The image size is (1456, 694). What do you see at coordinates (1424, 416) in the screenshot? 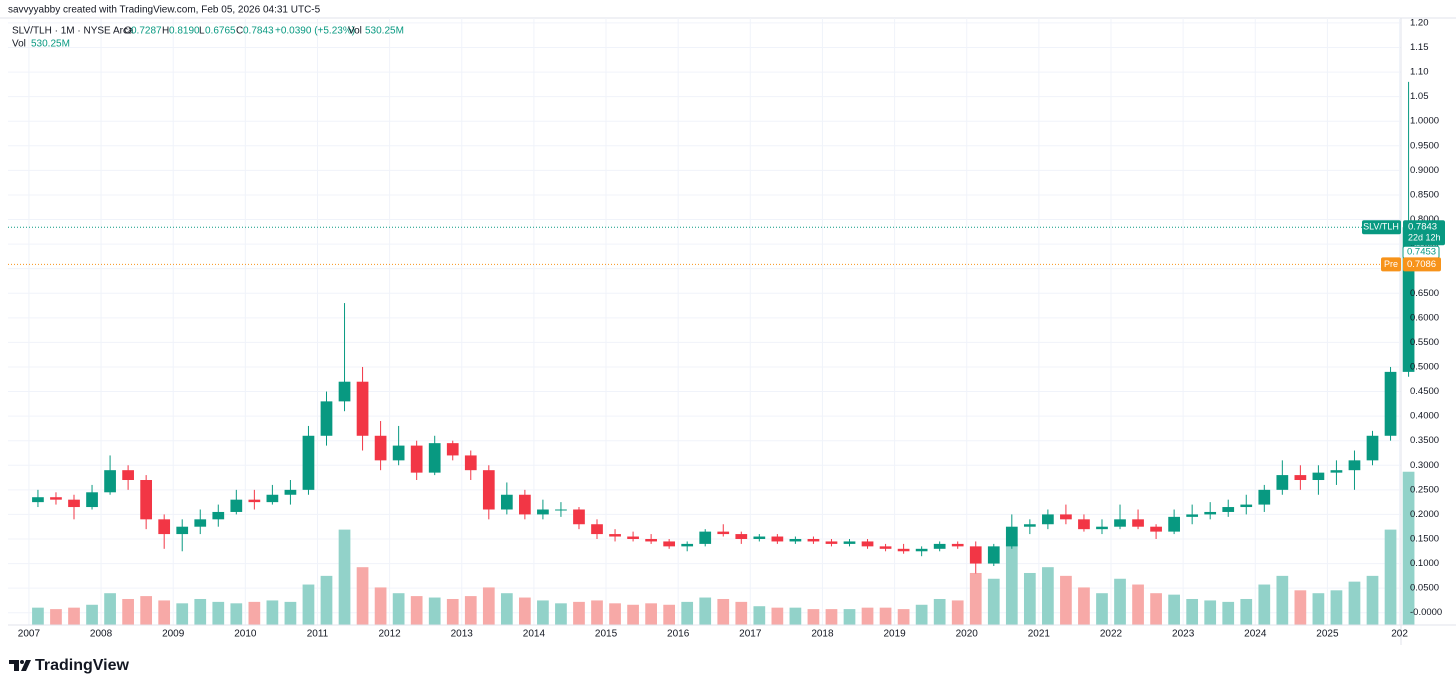
I see `y-tick-label: 0.4000` at bounding box center [1424, 416].